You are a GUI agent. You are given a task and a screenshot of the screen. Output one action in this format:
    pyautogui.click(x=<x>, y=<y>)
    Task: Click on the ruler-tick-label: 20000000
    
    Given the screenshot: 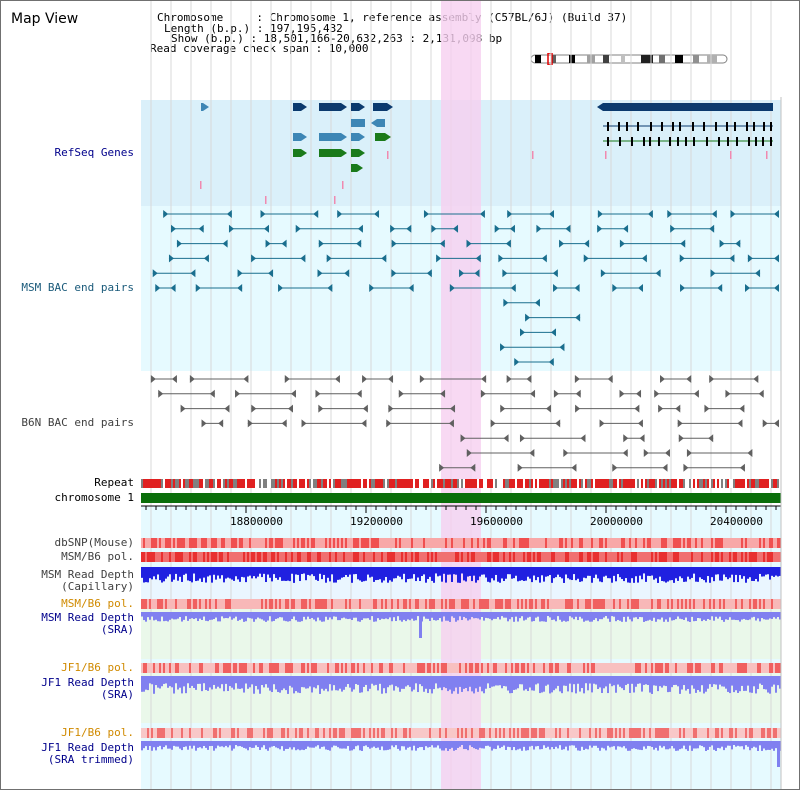 What is the action you would take?
    pyautogui.click(x=616, y=521)
    